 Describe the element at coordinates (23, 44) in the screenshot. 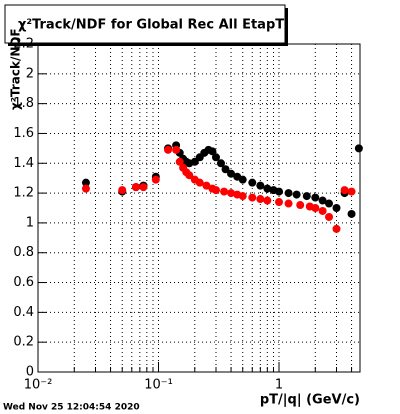

I see `y-tick-label: 2.2` at that location.